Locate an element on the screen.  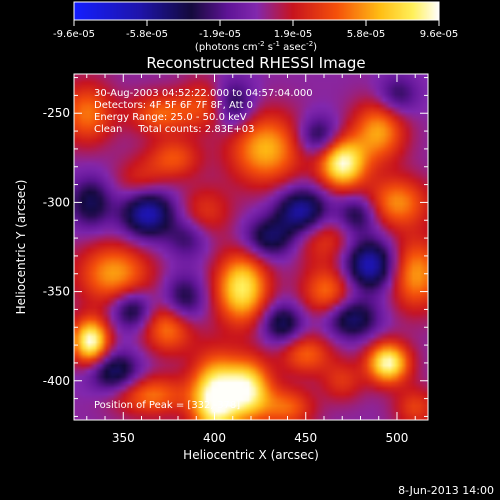
annotation-detectors: Detectors: 4F 5F 6F 7F 8F, Att 0 is located at coordinates (173, 105).